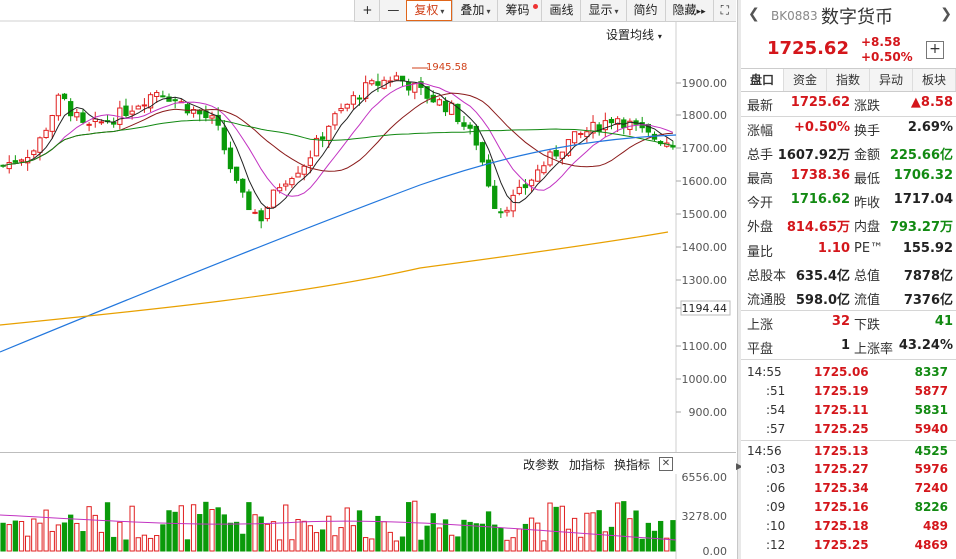 This screenshot has width=956, height=559. I want to click on quote-value: 1738.36, so click(820, 176).